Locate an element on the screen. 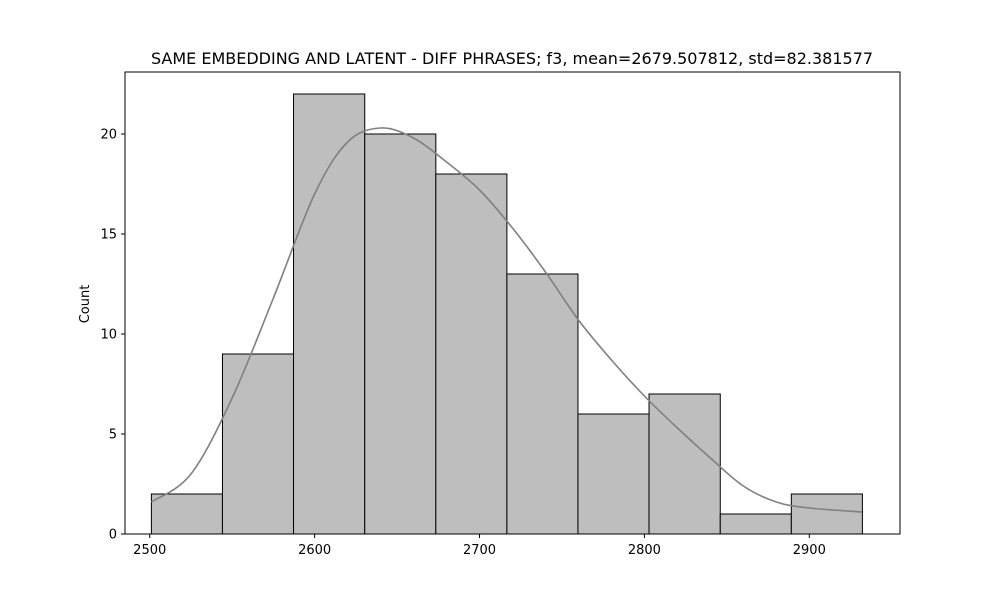  y-tick-label: 15 is located at coordinates (108, 235).